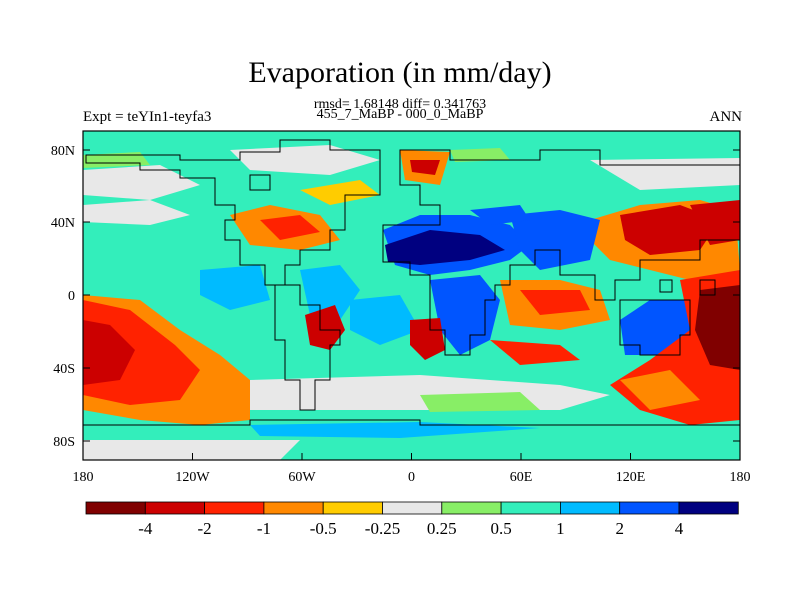  What do you see at coordinates (264, 528) in the screenshot?
I see `colorbar-label: -1` at bounding box center [264, 528].